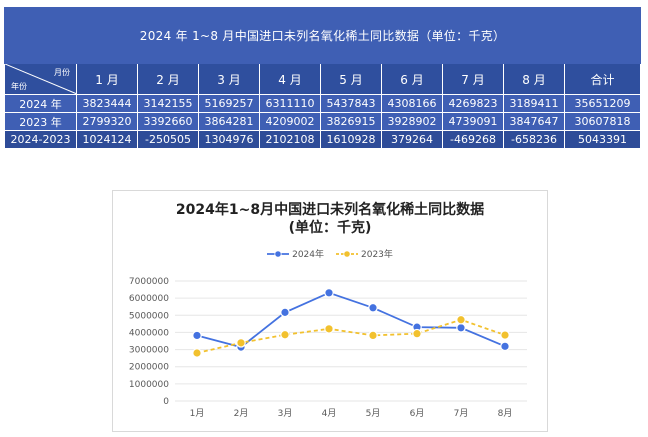 The width and height of the screenshot is (648, 437). Describe the element at coordinates (351, 79) in the screenshot. I see `column-header: 5 月` at that location.